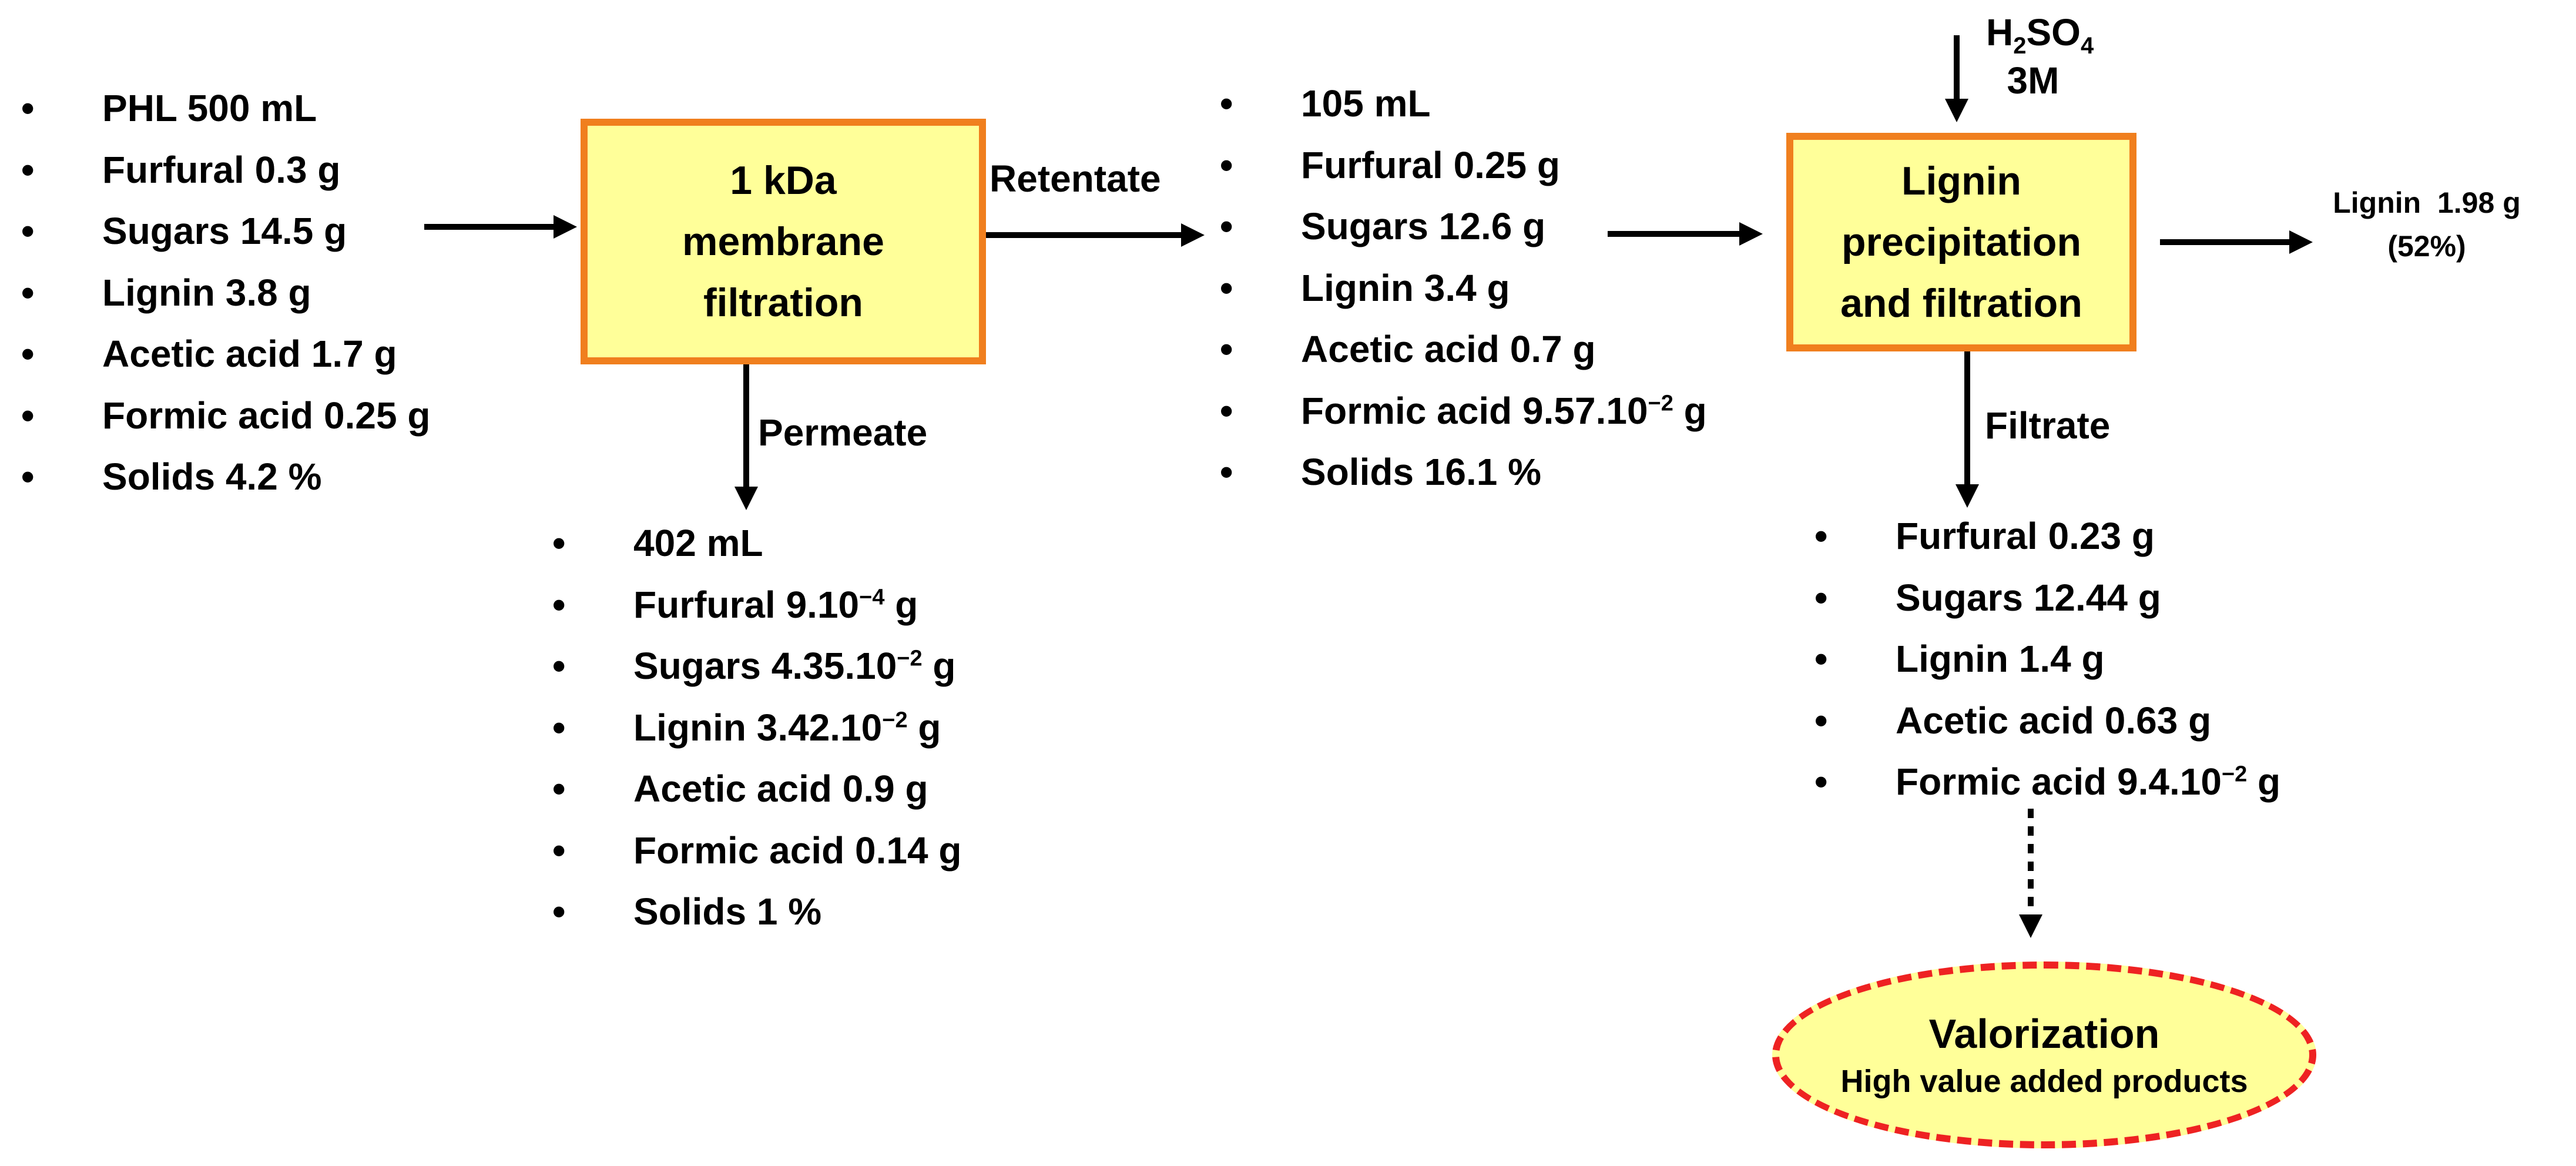  What do you see at coordinates (212, 476) in the screenshot?
I see `item-text: Solids 4.2 %` at bounding box center [212, 476].